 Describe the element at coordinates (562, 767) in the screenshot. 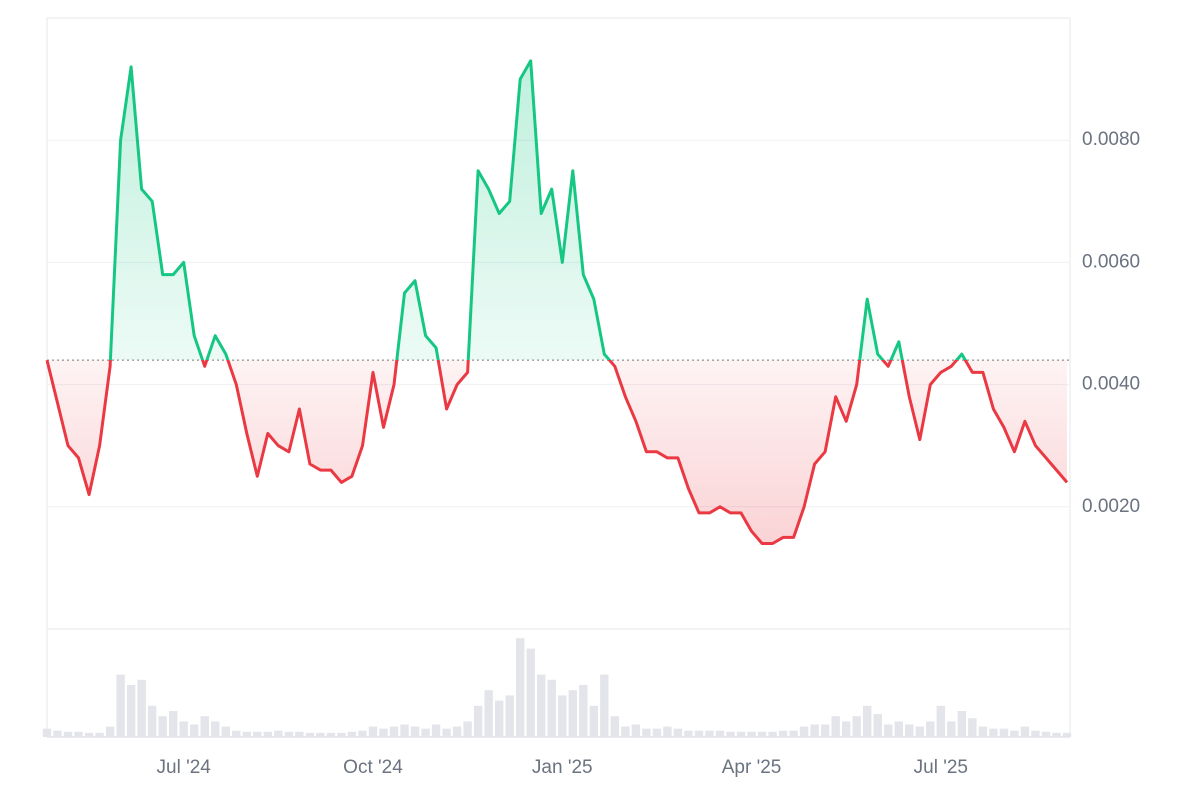

I see `x-tick-label: Jan '25` at that location.